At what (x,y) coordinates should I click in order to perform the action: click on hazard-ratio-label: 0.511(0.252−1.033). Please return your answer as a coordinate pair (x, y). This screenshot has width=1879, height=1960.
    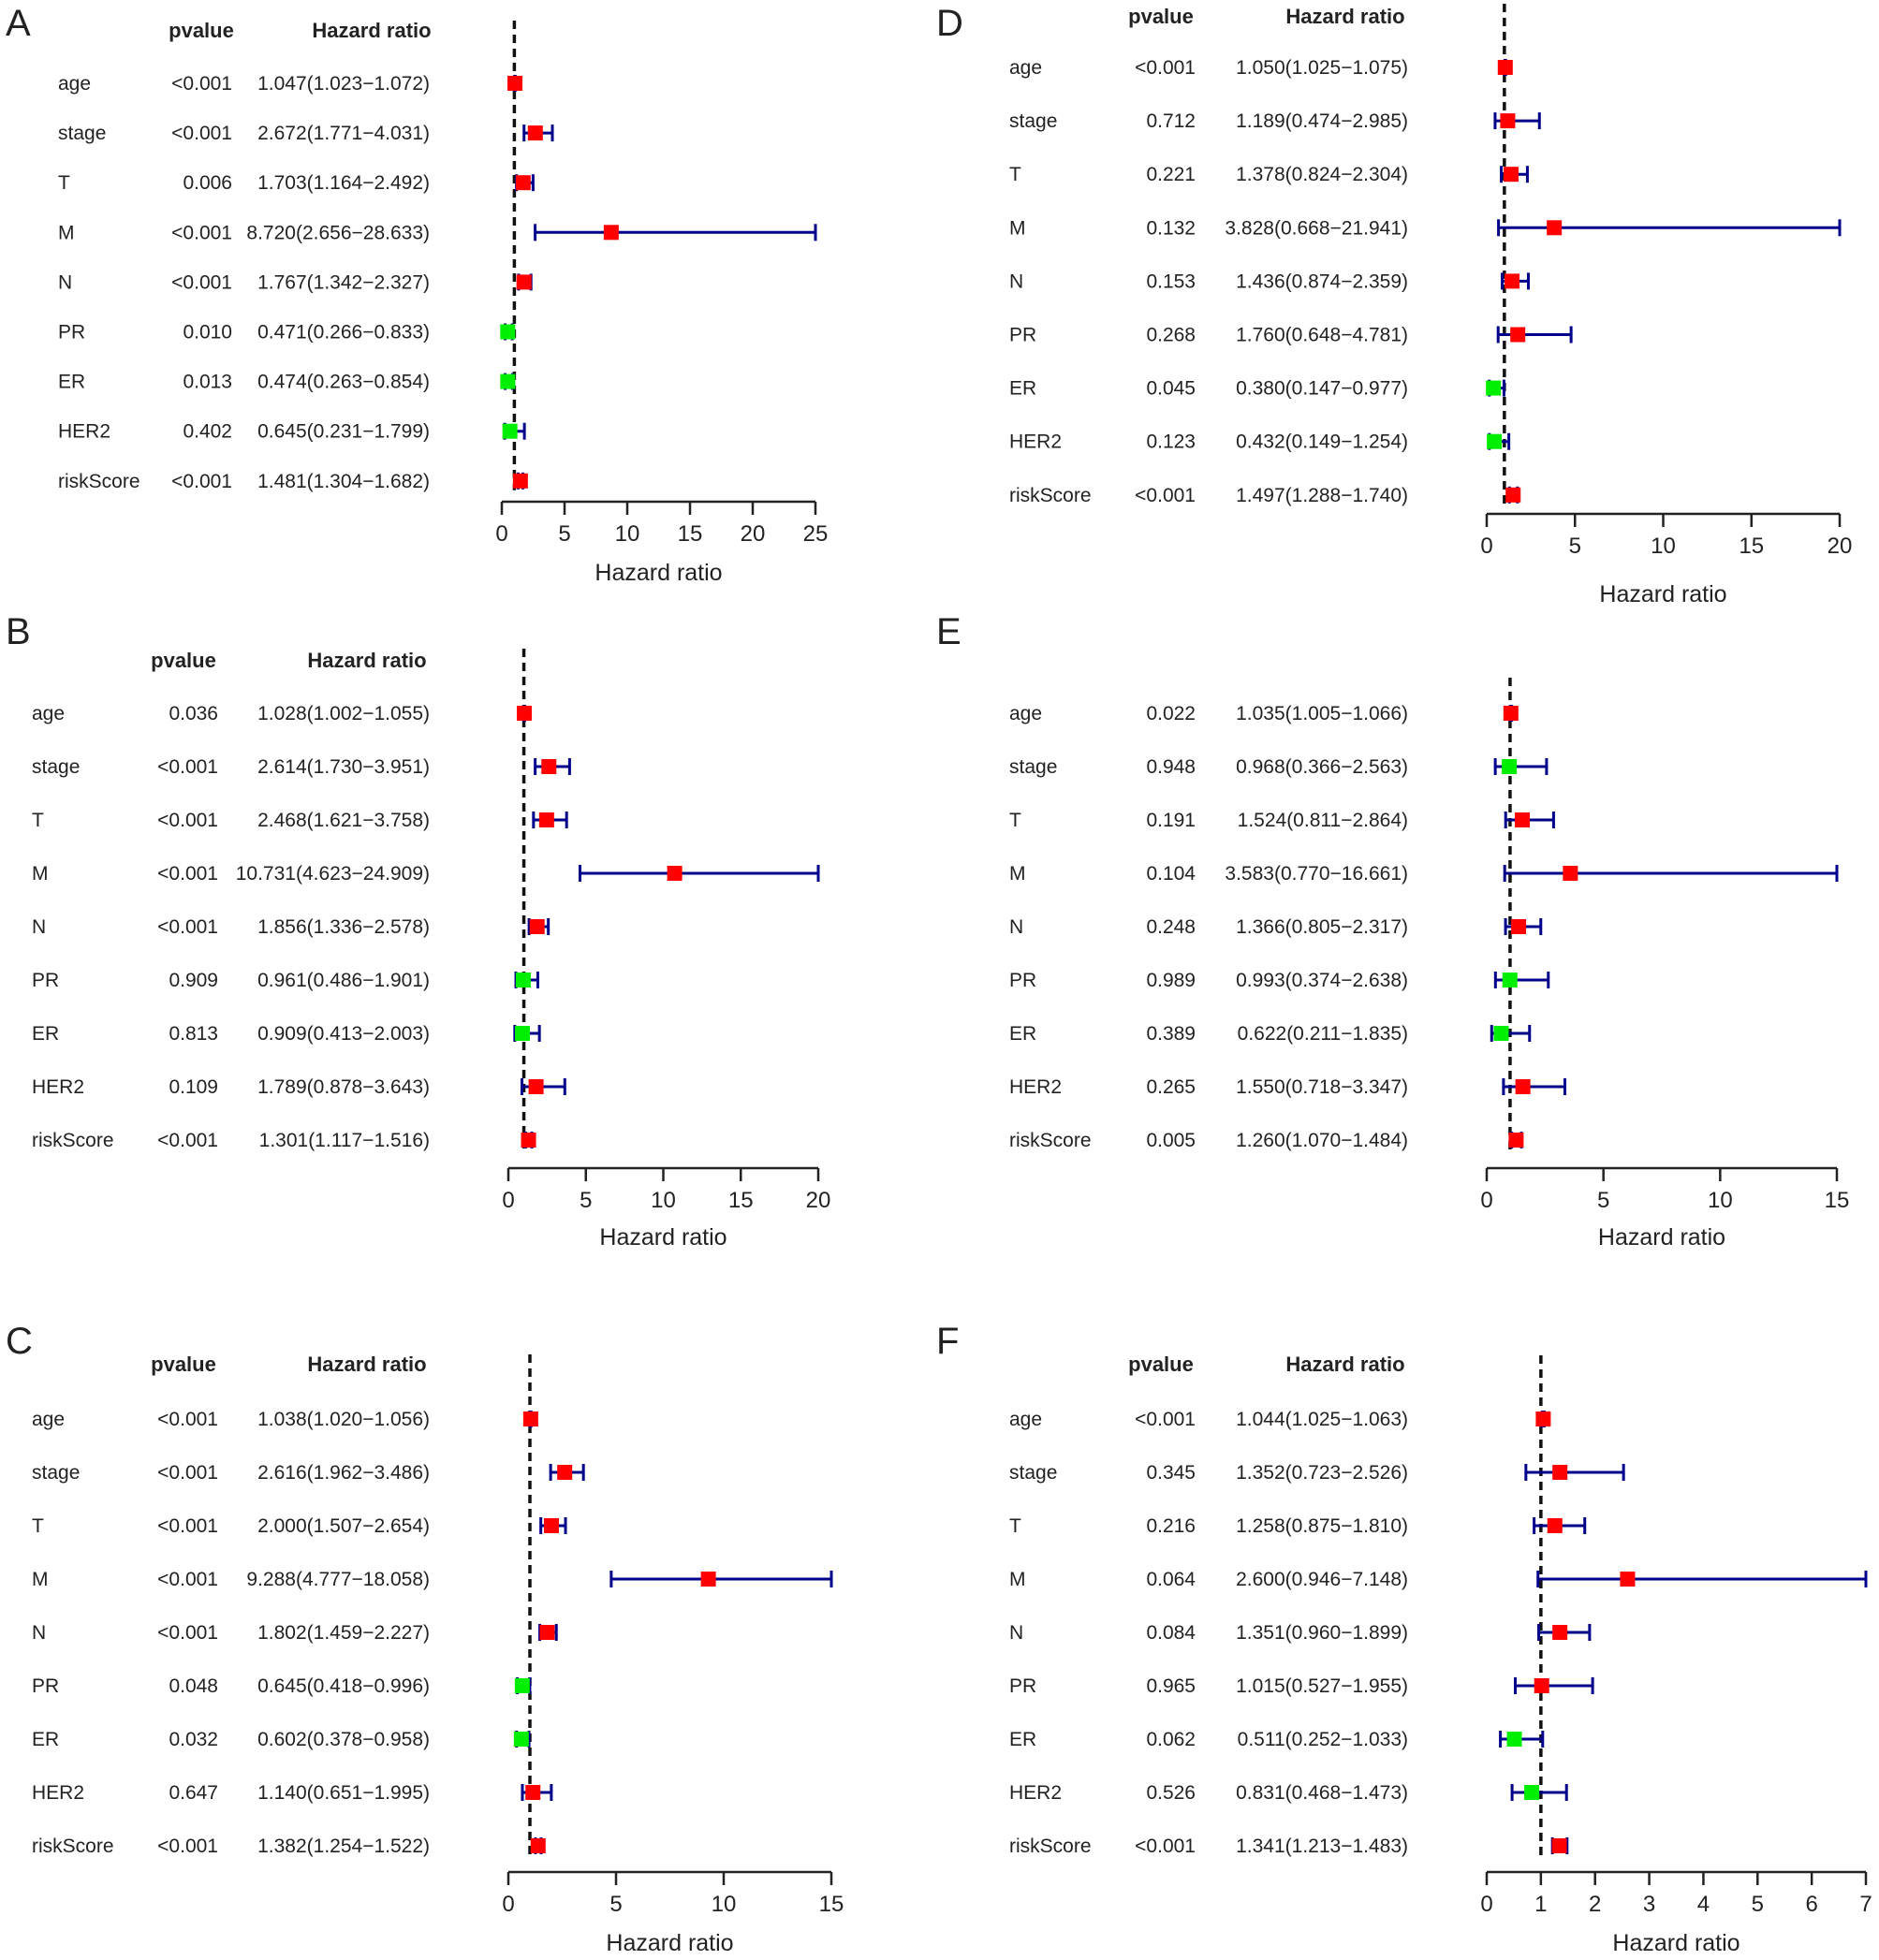
    Looking at the image, I should click on (1323, 1740).